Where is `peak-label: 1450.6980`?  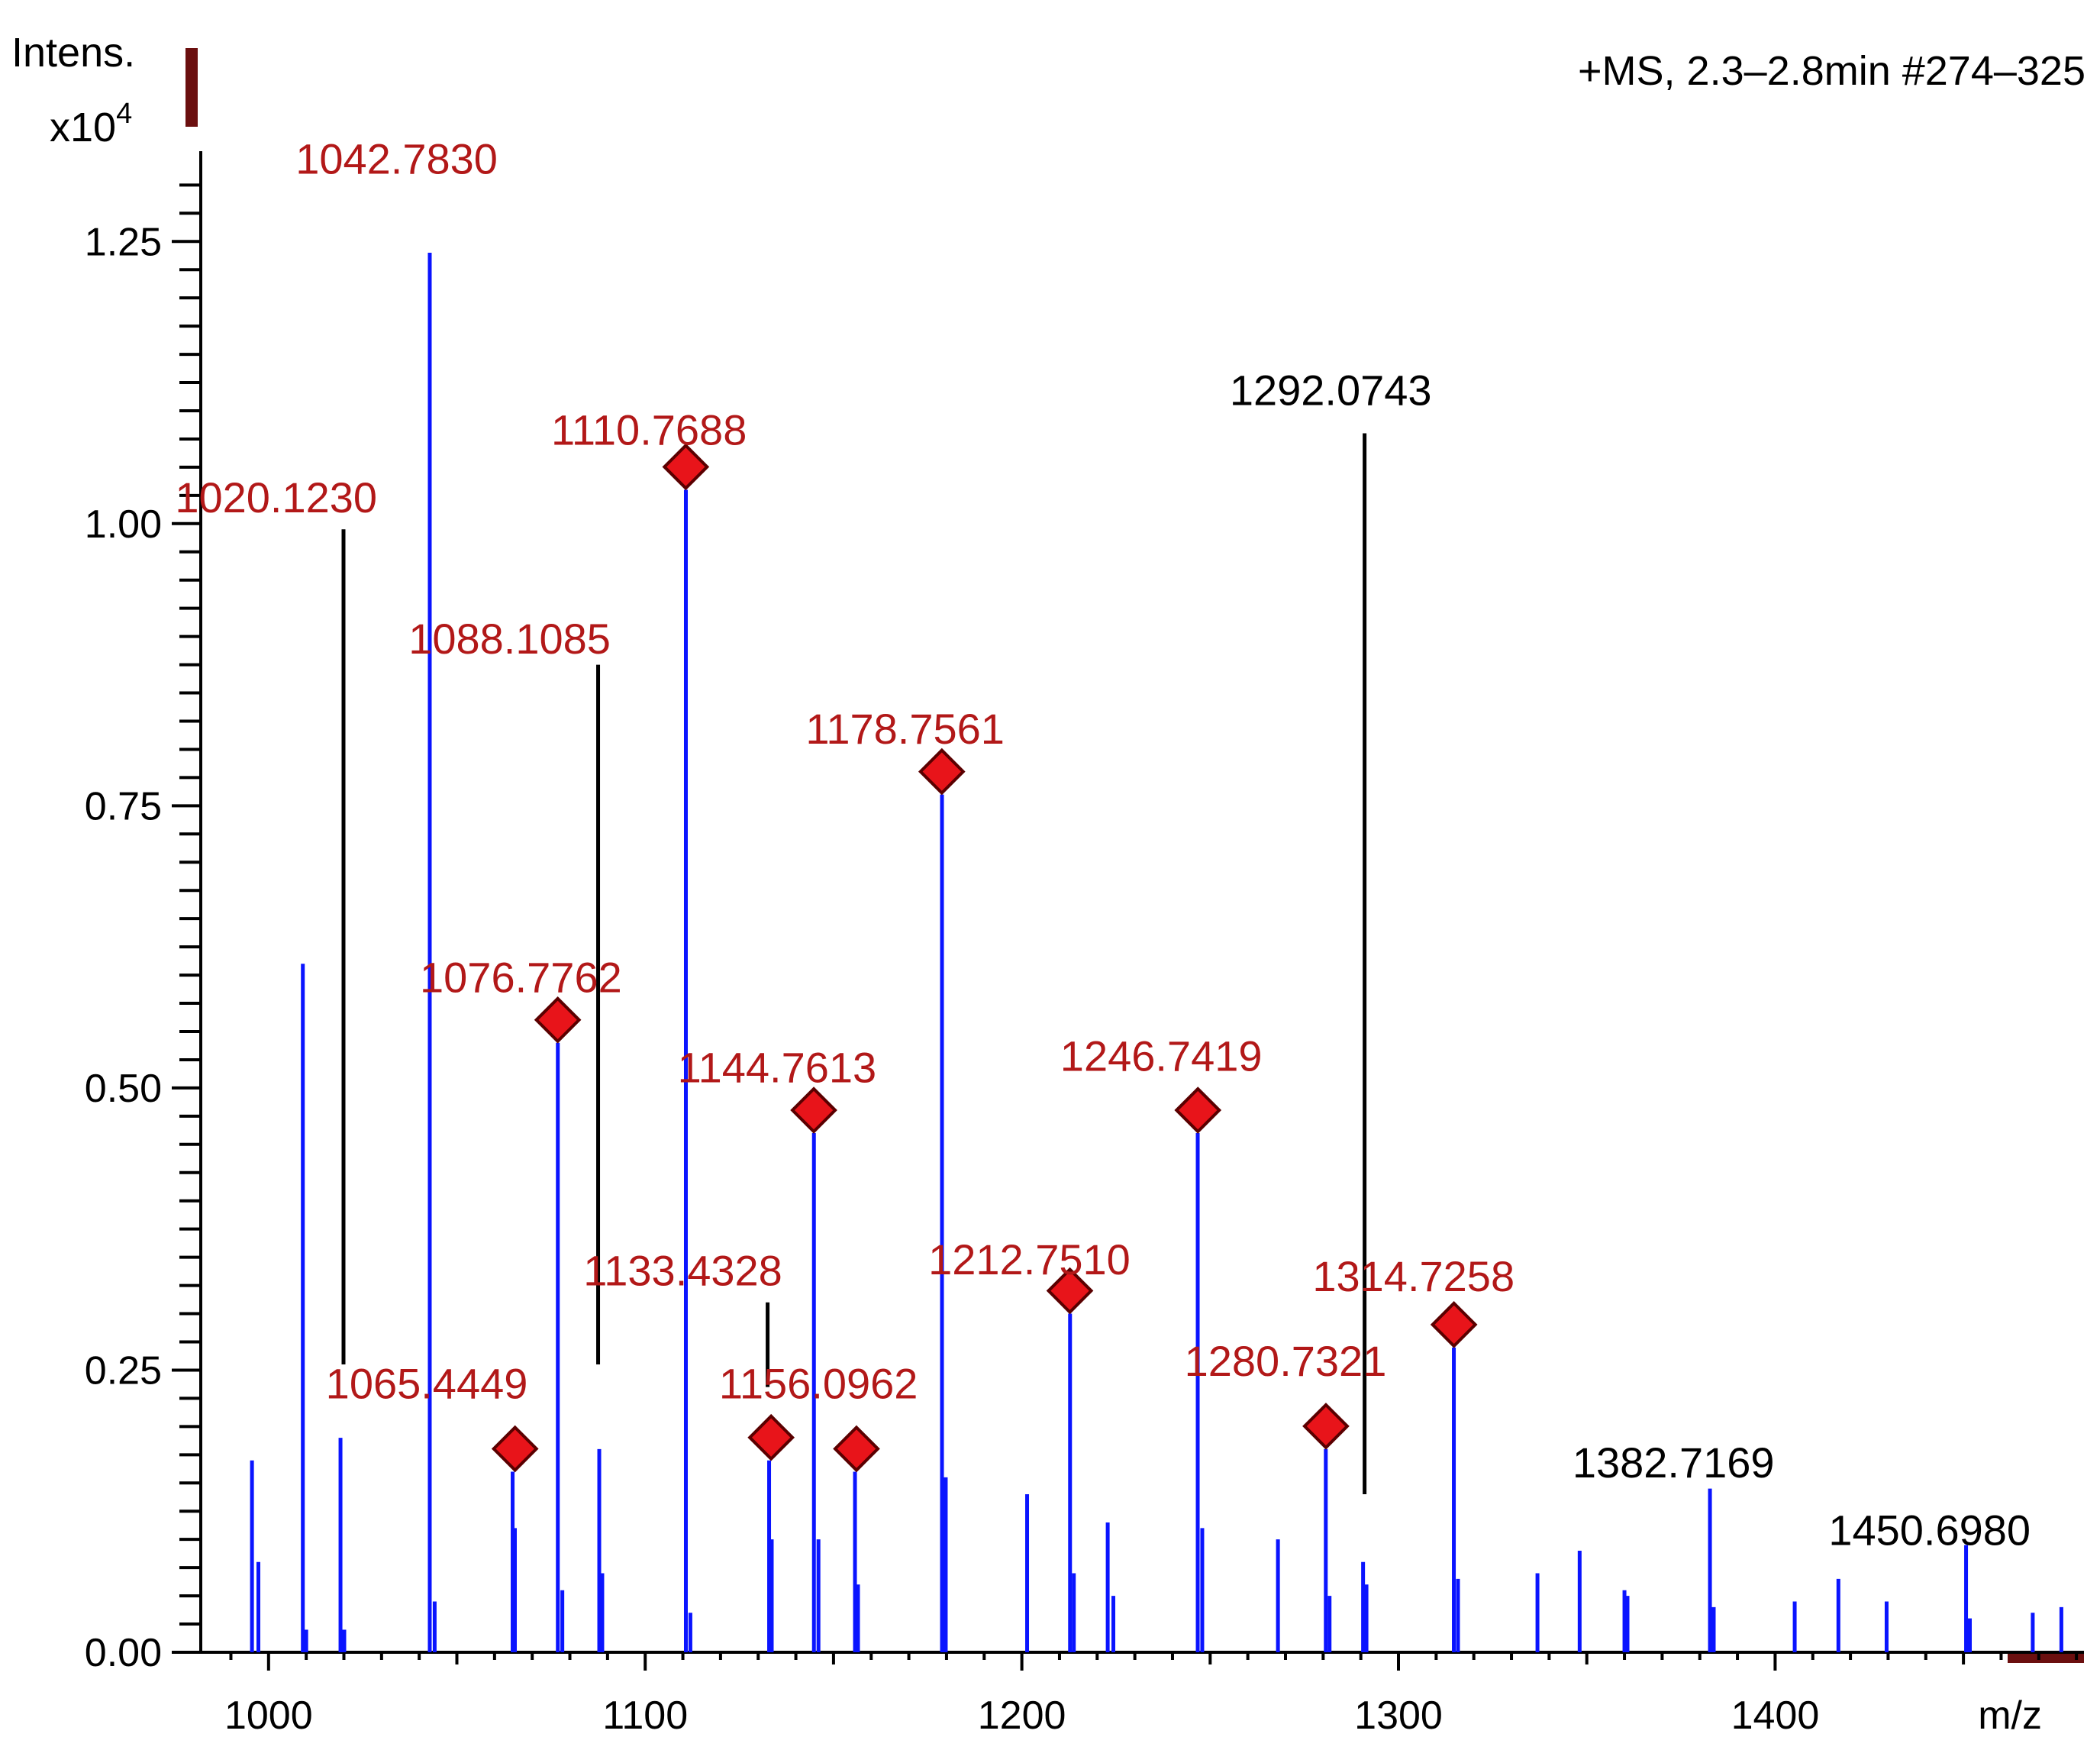 peak-label: 1450.6980 is located at coordinates (1929, 1530).